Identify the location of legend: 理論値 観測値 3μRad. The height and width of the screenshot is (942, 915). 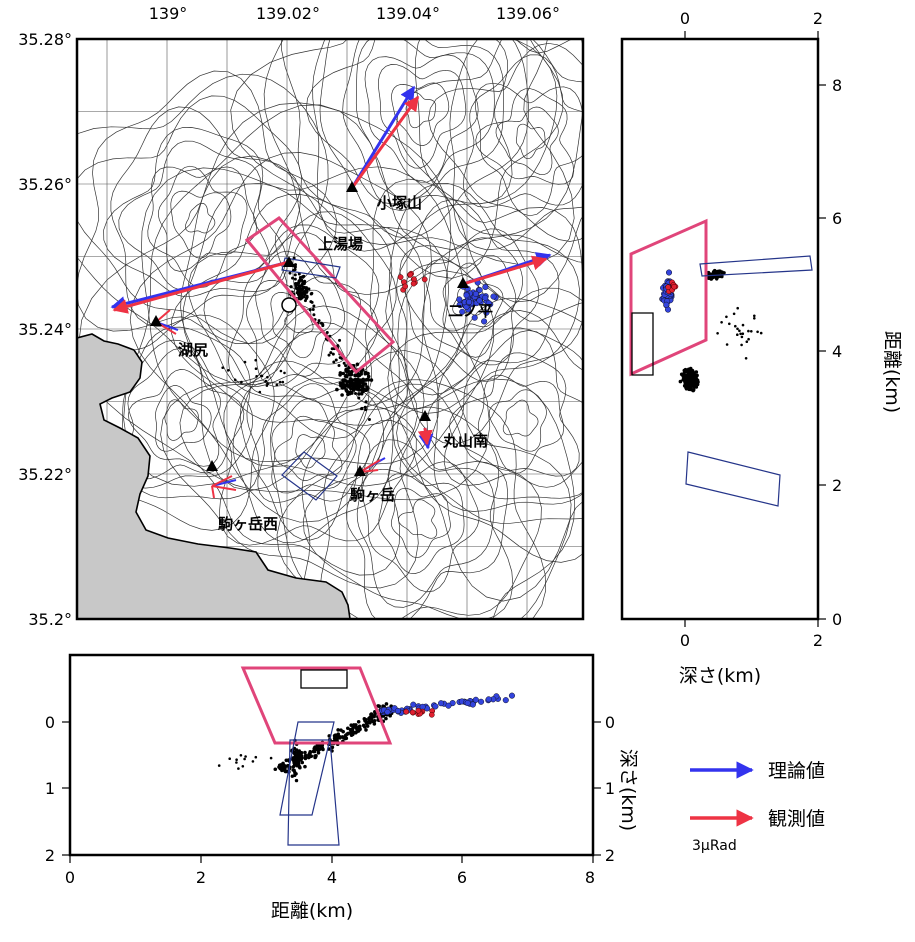
(757, 807).